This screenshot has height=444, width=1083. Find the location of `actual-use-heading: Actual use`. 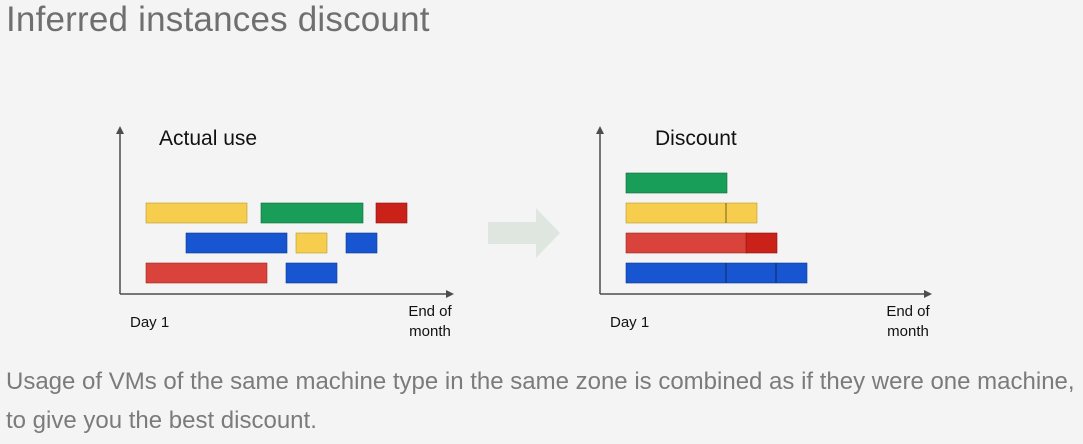

actual-use-heading: Actual use is located at coordinates (208, 138).